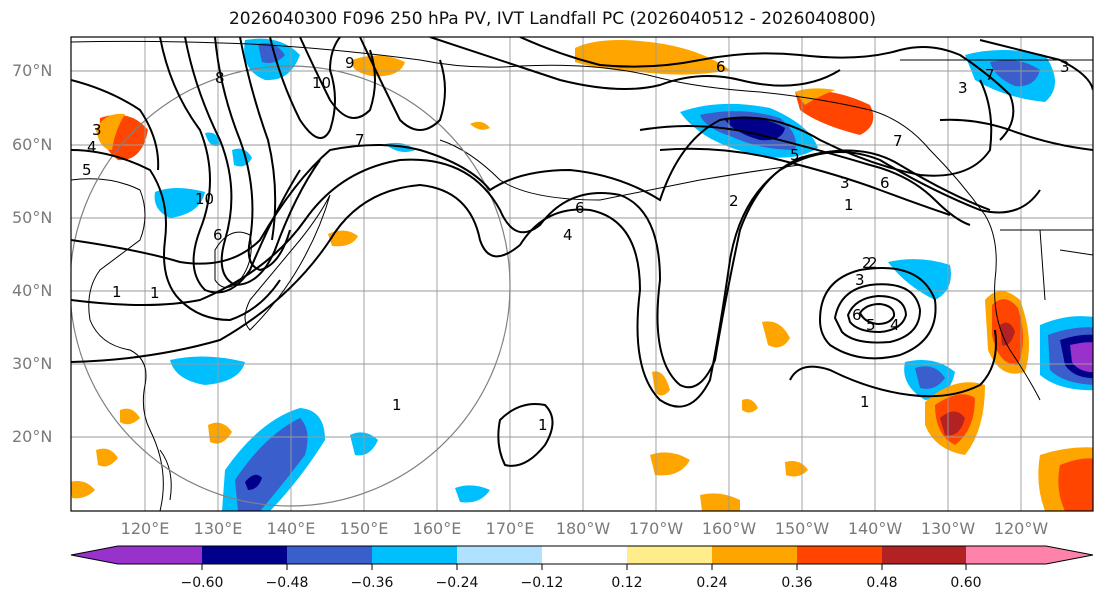 This screenshot has width=1105, height=604. I want to click on lat-label: 50°N, so click(32, 217).